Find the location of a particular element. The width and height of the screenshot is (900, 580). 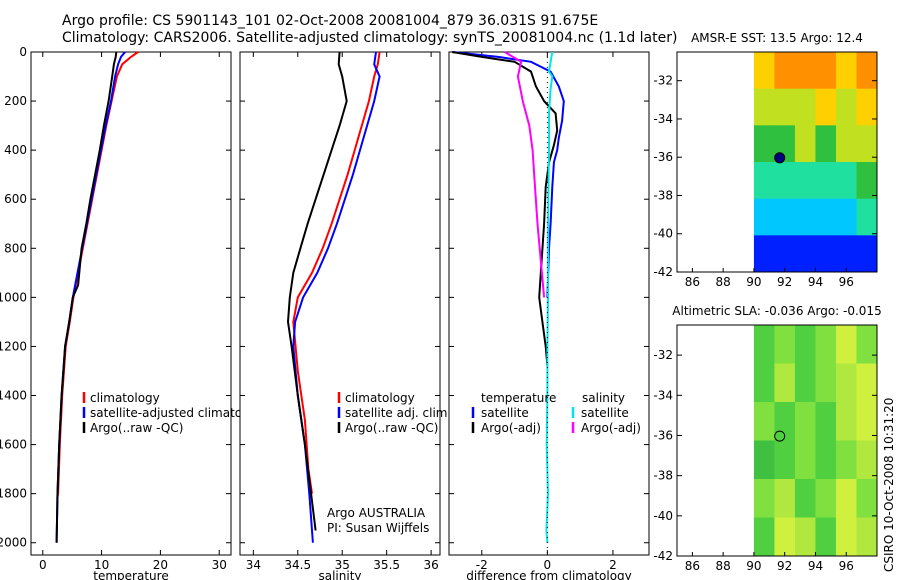

difference-series-s_satellite is located at coordinates (549, 297).